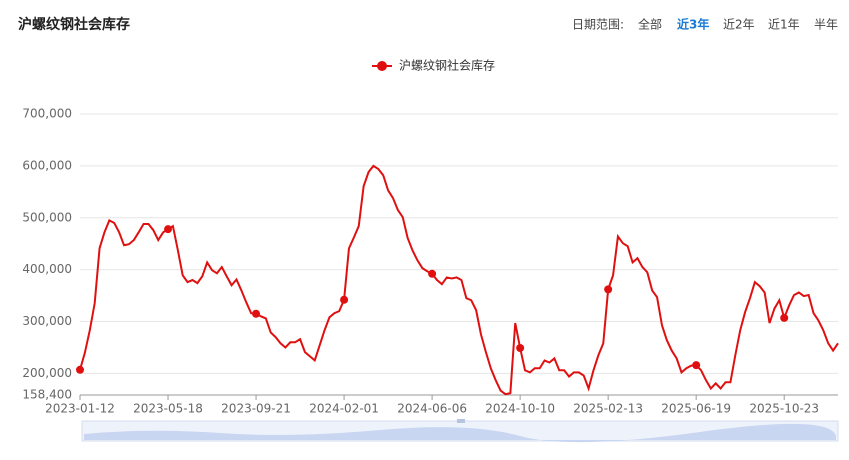  I want to click on x-tick-label: 2023-05-18, so click(168, 409).